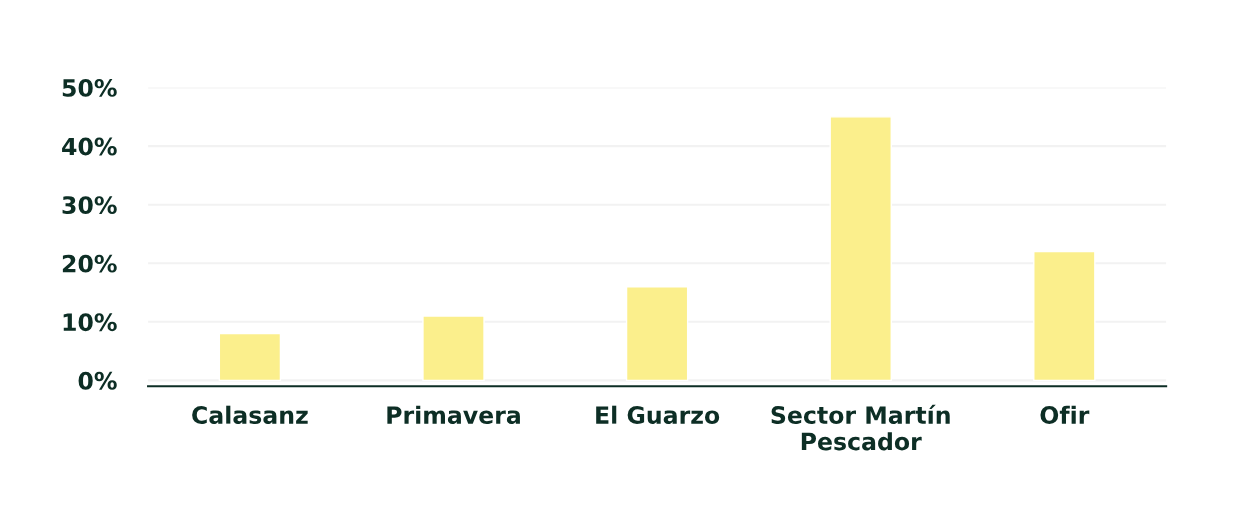 This screenshot has height=515, width=1234. Describe the element at coordinates (658, 414) in the screenshot. I see `x-tick-label: El Guarzo` at that location.